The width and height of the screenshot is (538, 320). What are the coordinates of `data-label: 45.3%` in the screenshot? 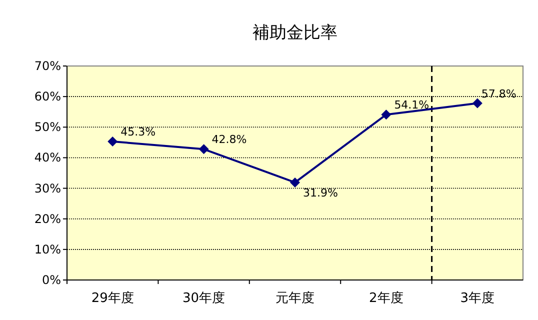 It's located at (138, 132).